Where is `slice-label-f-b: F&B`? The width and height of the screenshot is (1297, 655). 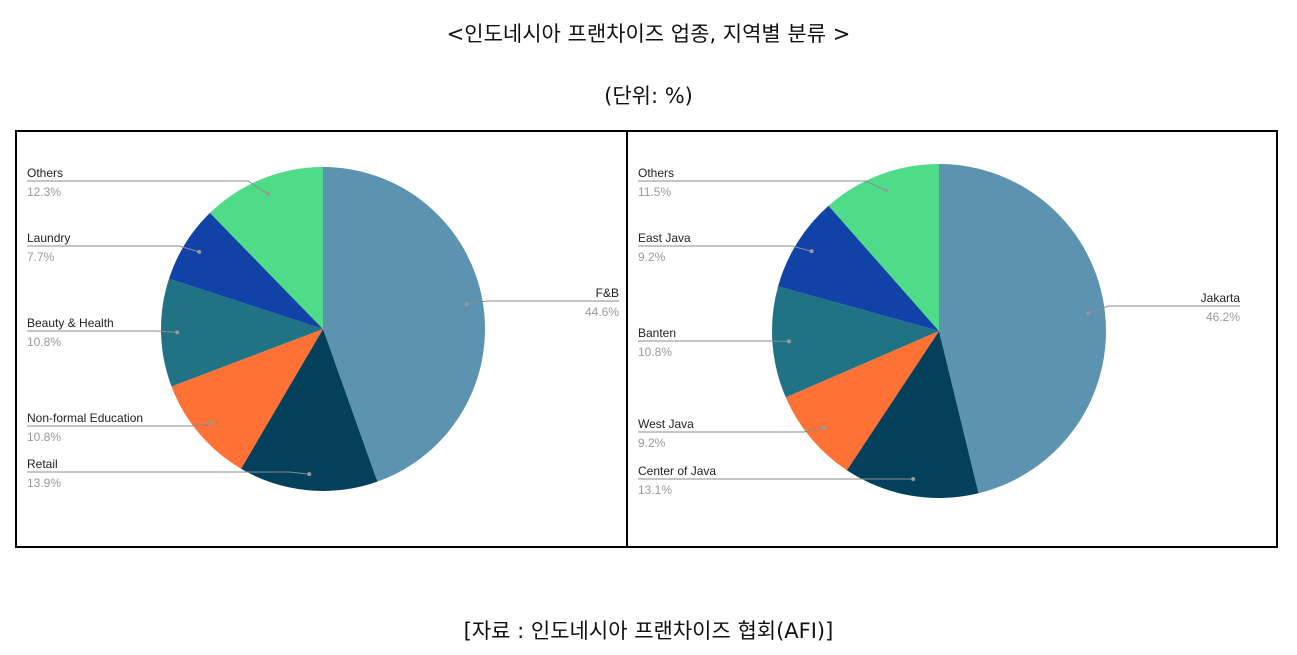 slice-label-f-b: F&B is located at coordinates (607, 293).